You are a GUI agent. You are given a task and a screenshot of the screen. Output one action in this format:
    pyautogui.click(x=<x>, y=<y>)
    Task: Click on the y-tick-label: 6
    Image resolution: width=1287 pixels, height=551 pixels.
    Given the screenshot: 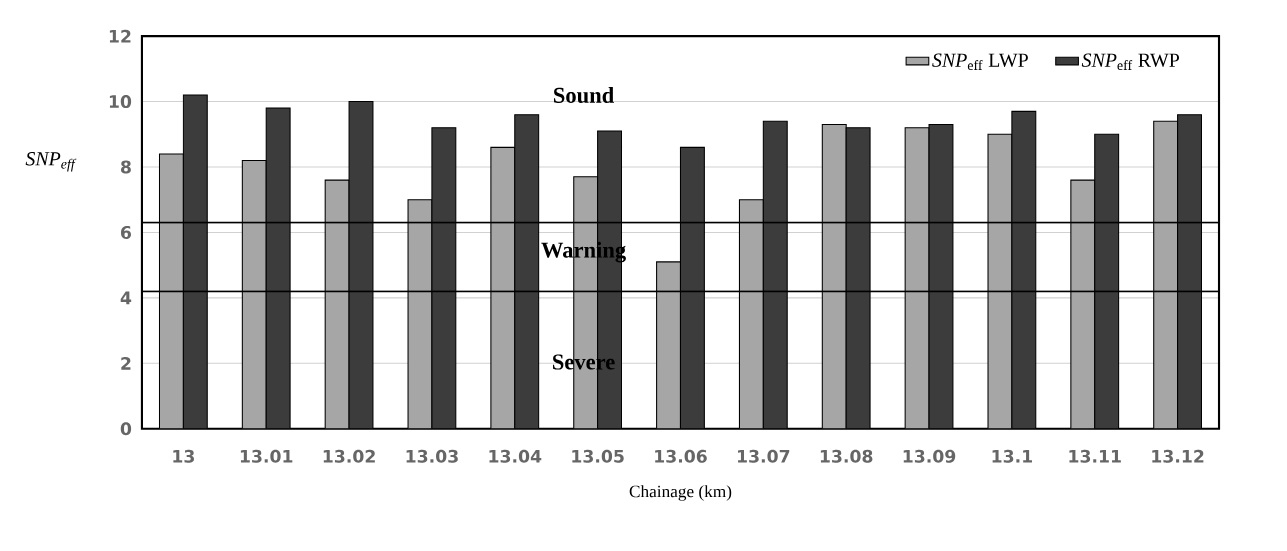 What is the action you would take?
    pyautogui.click(x=126, y=232)
    